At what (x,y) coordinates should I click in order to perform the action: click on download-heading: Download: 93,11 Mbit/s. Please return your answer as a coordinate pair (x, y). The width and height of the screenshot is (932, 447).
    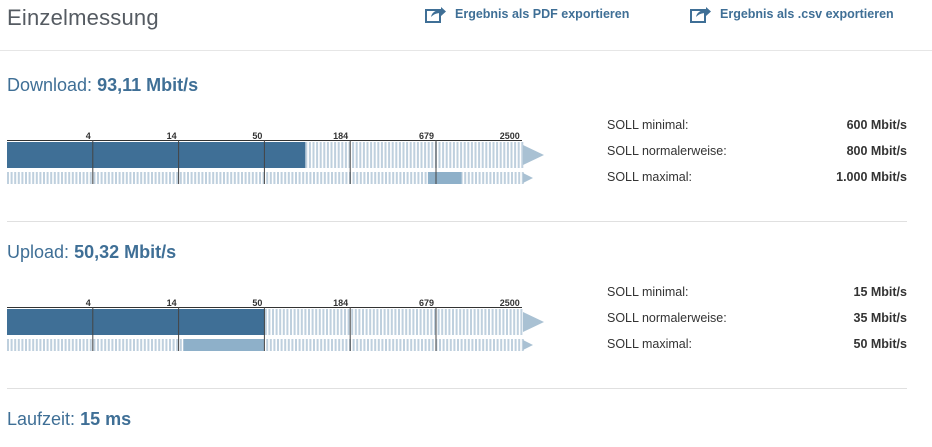
    Looking at the image, I should click on (102, 85).